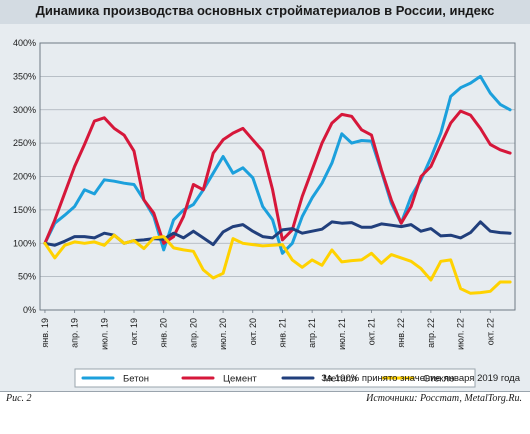 Image resolution: width=530 pixels, height=434 pixels. What do you see at coordinates (104, 334) in the screenshot?
I see `x-tick-label: июл. 19` at bounding box center [104, 334].